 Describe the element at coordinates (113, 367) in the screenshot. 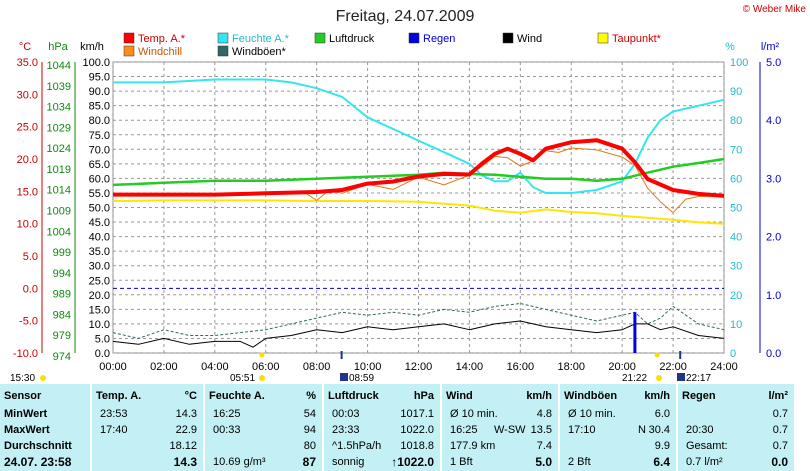

I see `time-tick-label: 00:00` at that location.